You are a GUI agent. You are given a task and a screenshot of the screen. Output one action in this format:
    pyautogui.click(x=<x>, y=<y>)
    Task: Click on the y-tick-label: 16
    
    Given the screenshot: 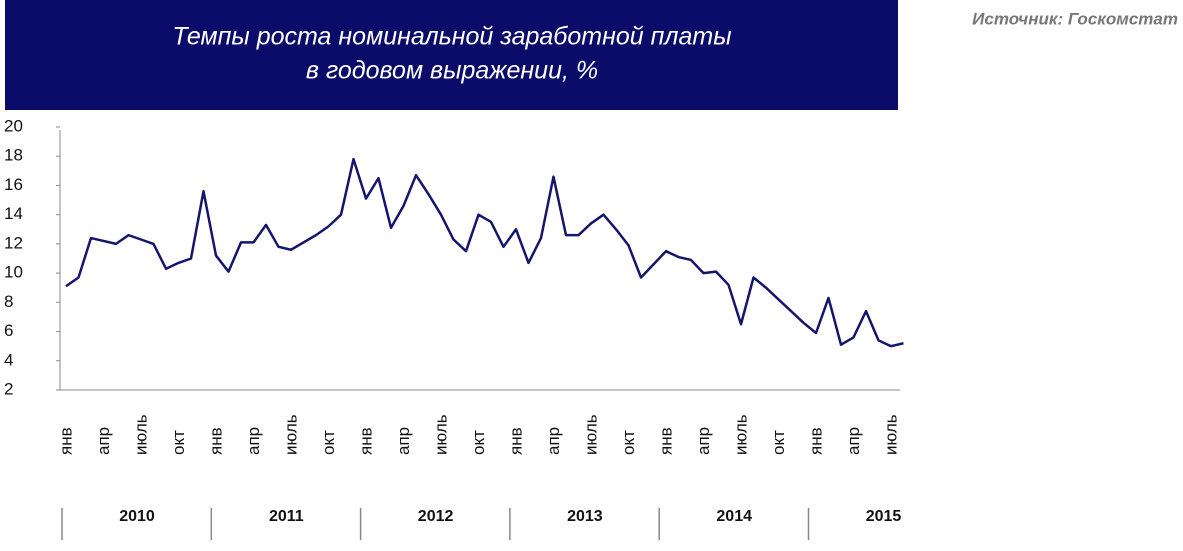 What is the action you would take?
    pyautogui.click(x=13, y=184)
    